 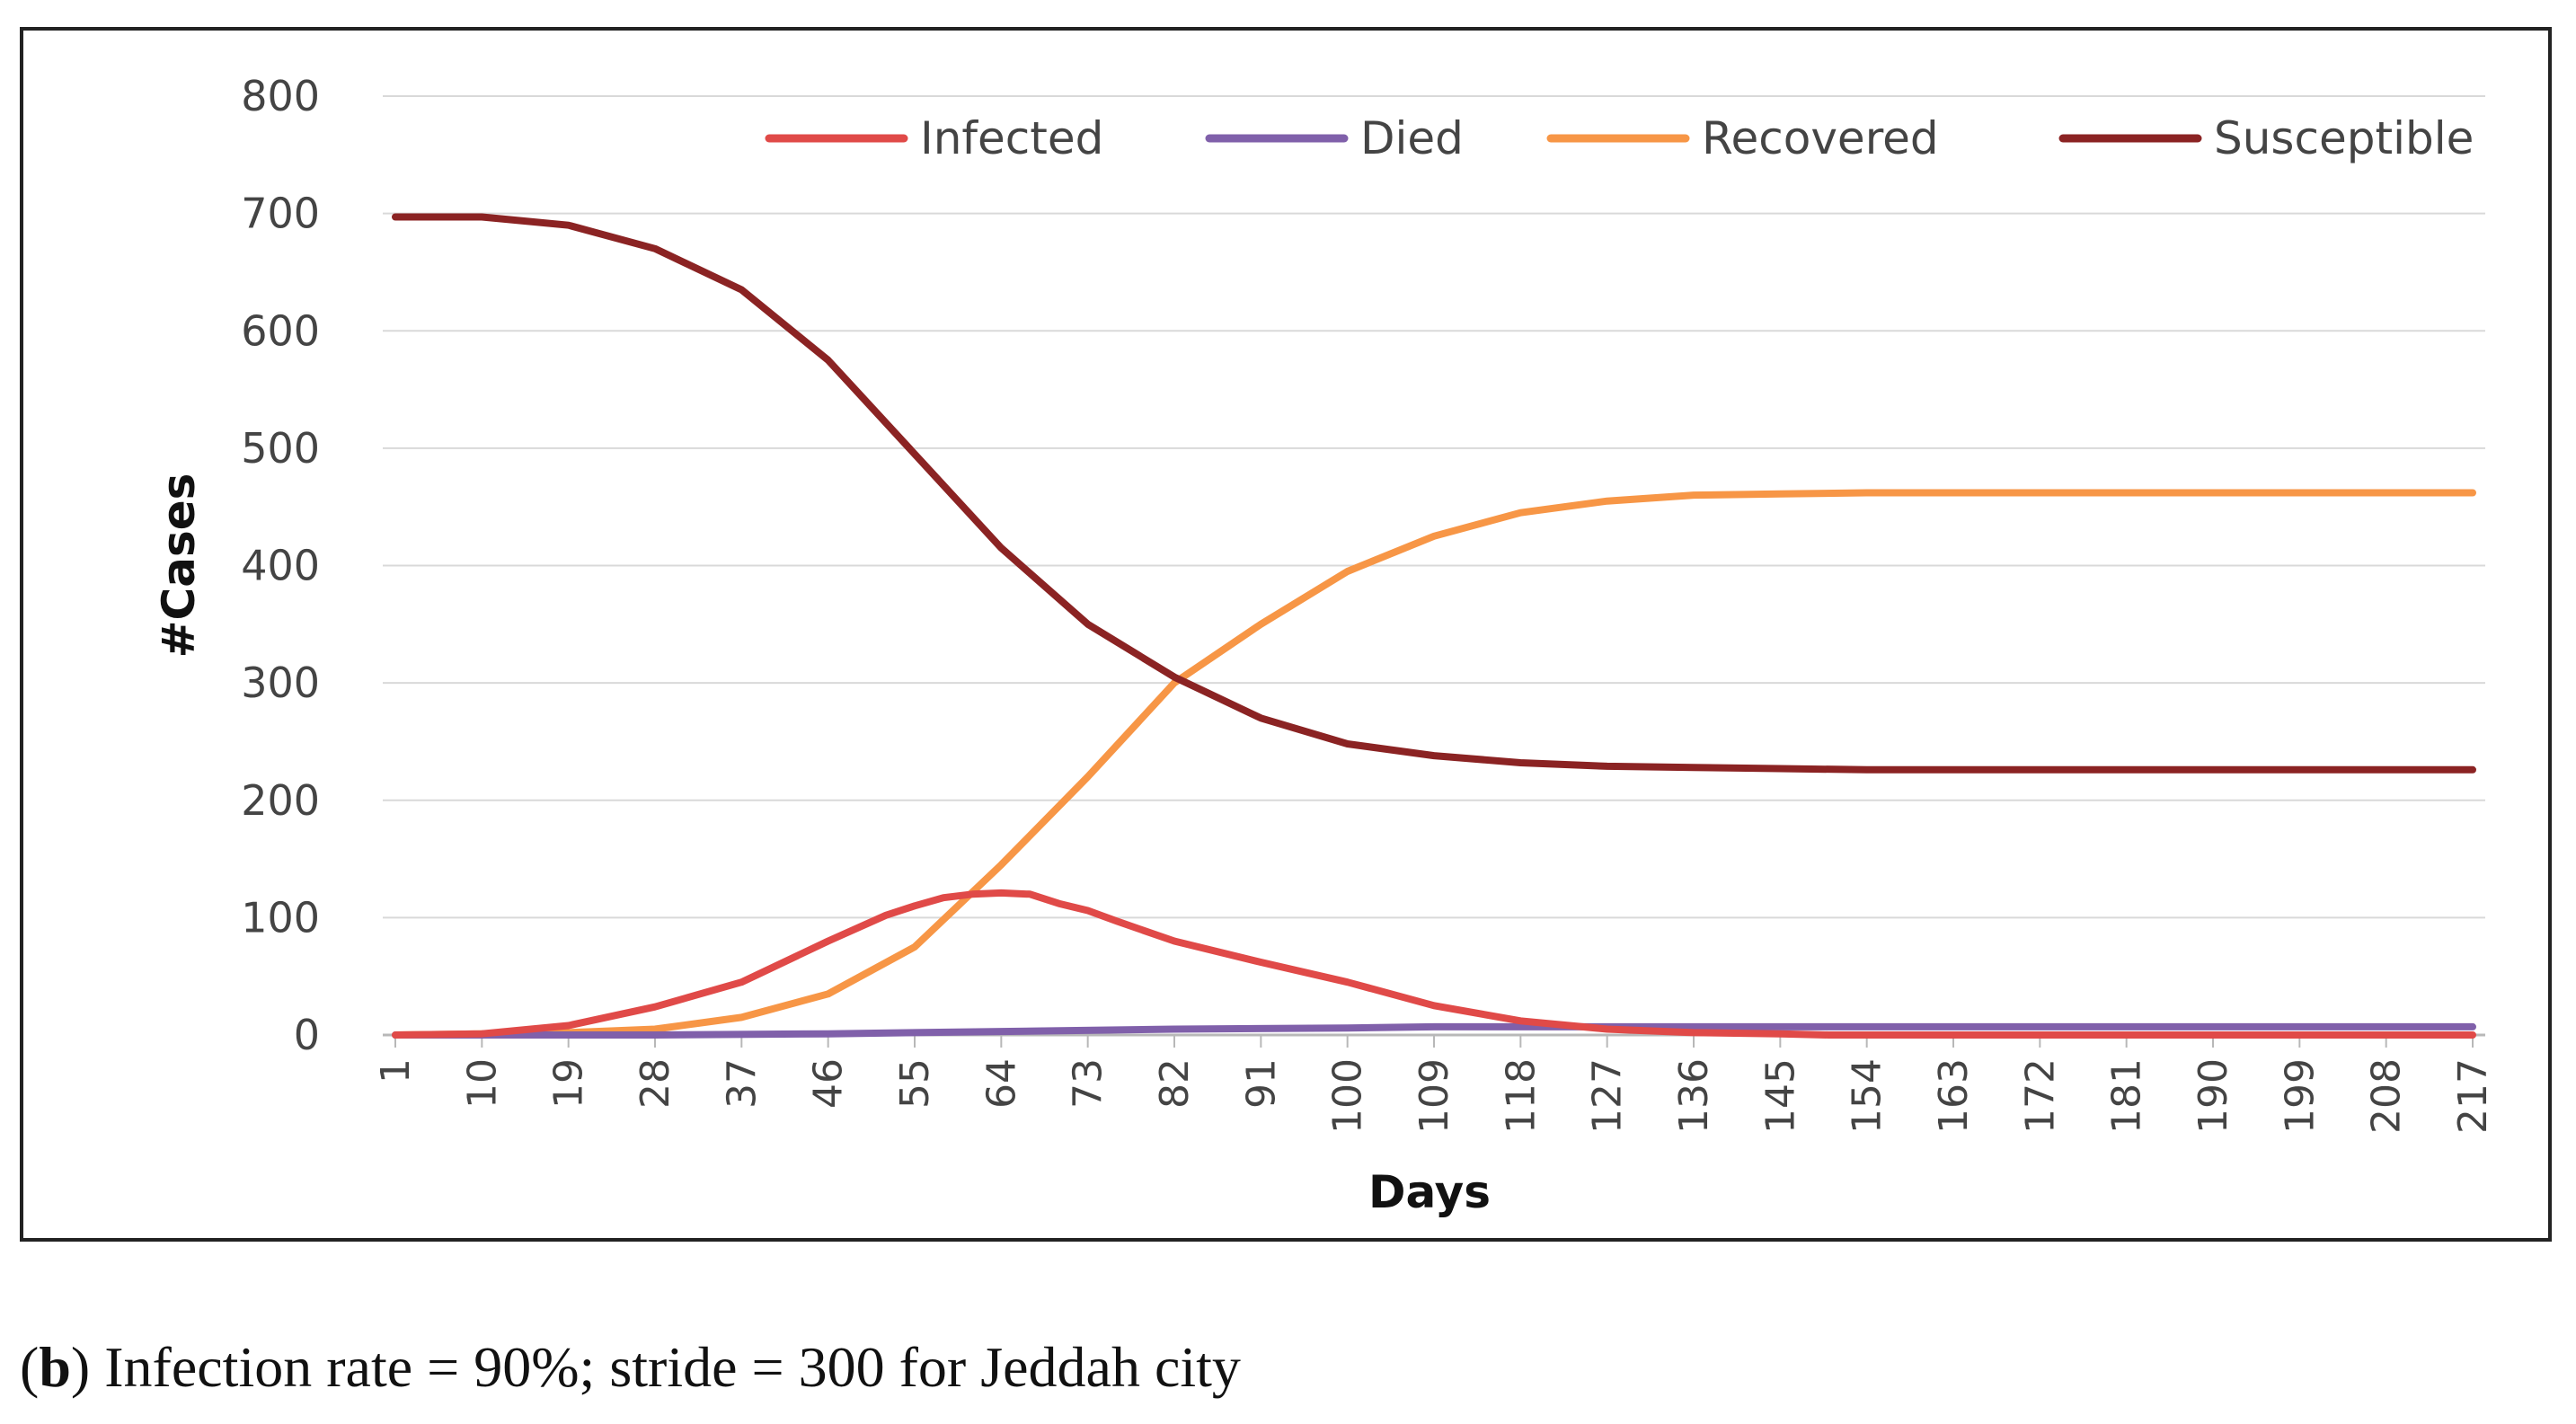 What do you see at coordinates (742, 1083) in the screenshot?
I see `x-tick-label: 37` at bounding box center [742, 1083].